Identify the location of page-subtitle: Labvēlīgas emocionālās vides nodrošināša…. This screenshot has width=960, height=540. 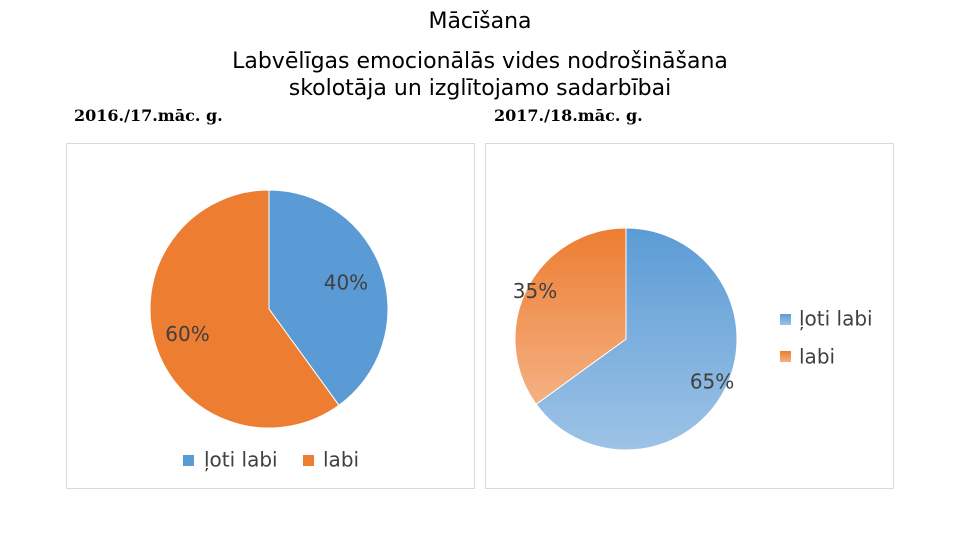
(480, 75).